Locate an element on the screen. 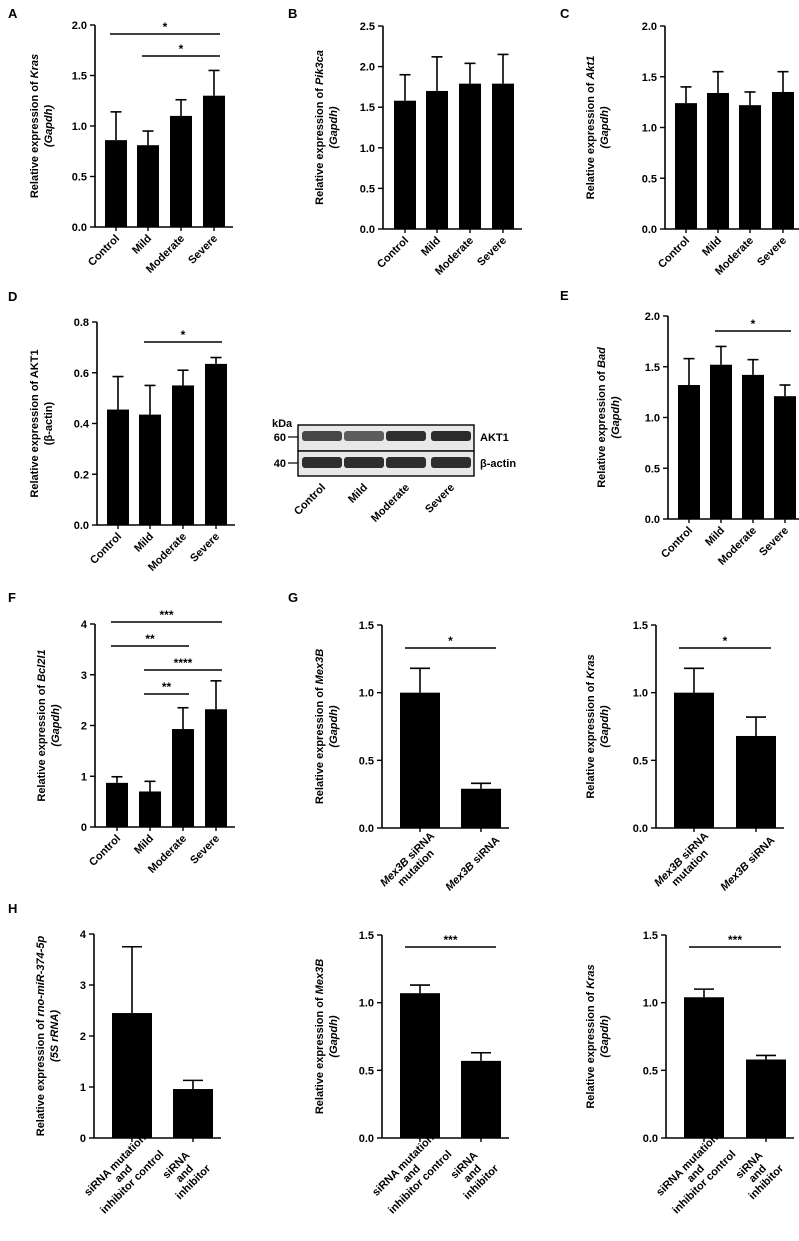  category-label: Mex3B siRNAmutation is located at coordinates (686, 864).